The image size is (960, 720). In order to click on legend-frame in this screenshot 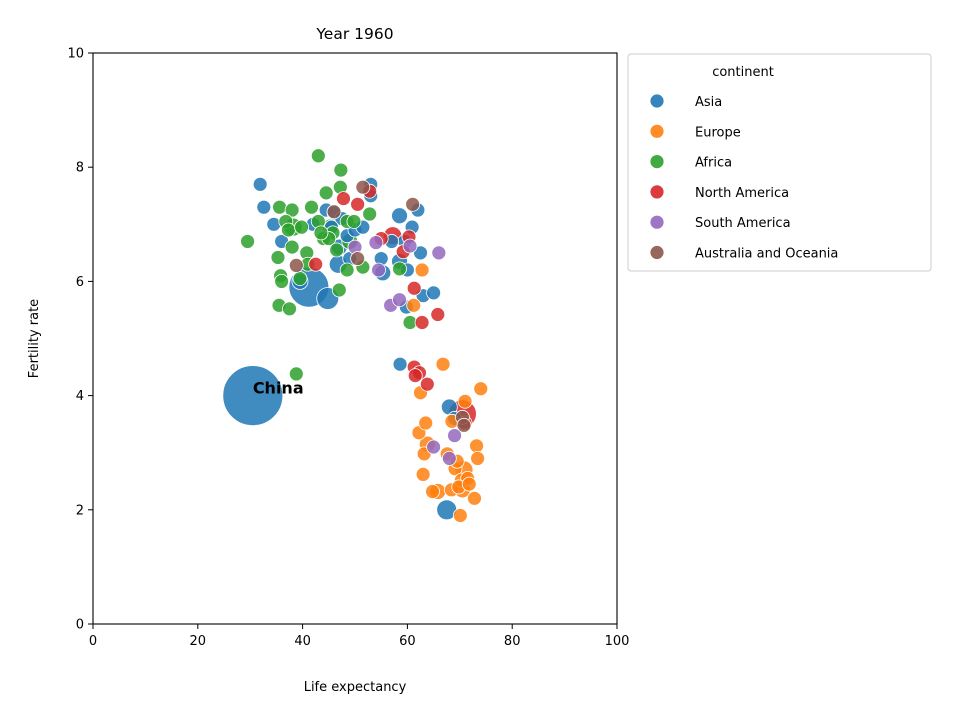, I will do `click(779, 162)`.